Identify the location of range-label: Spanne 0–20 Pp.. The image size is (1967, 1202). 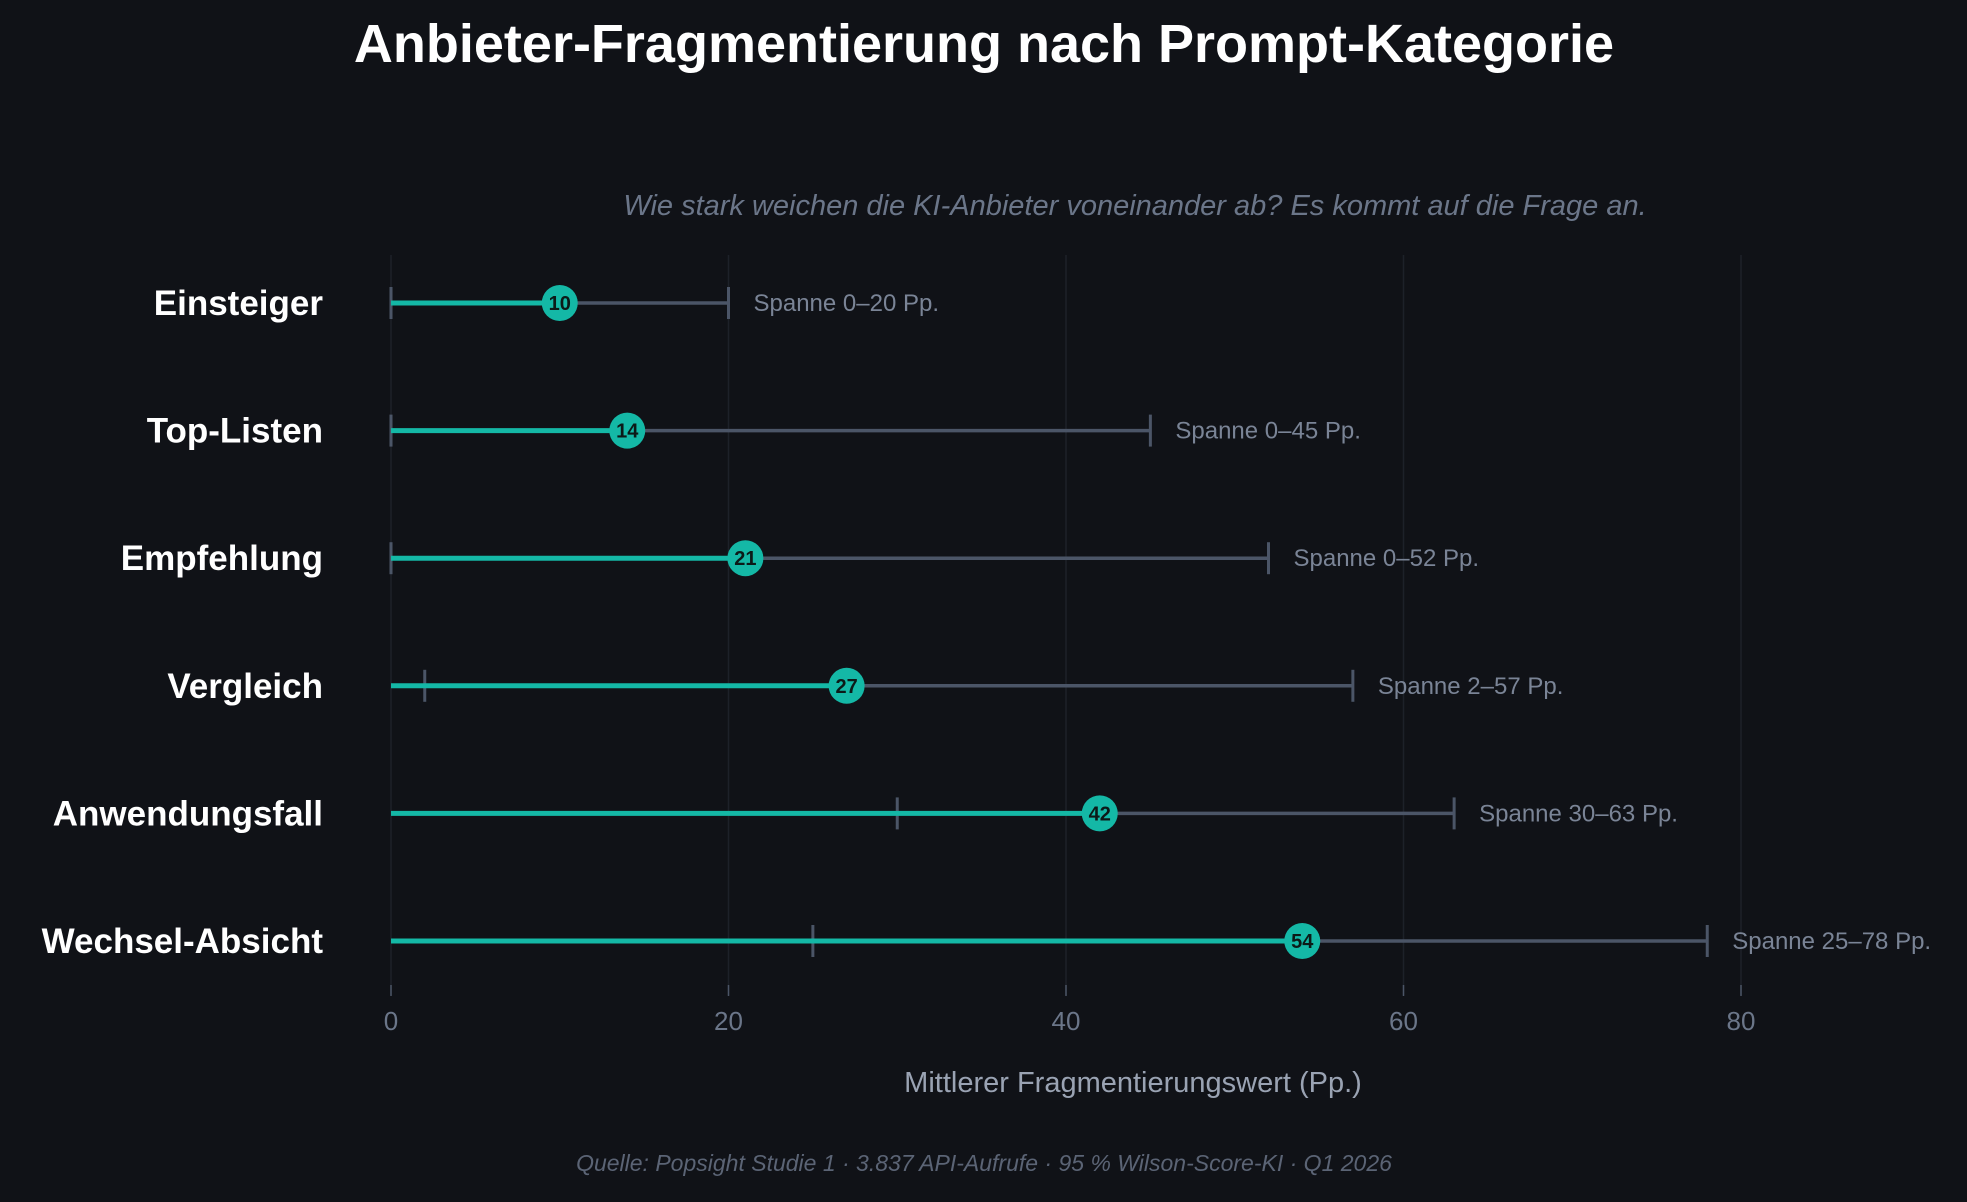
(847, 303).